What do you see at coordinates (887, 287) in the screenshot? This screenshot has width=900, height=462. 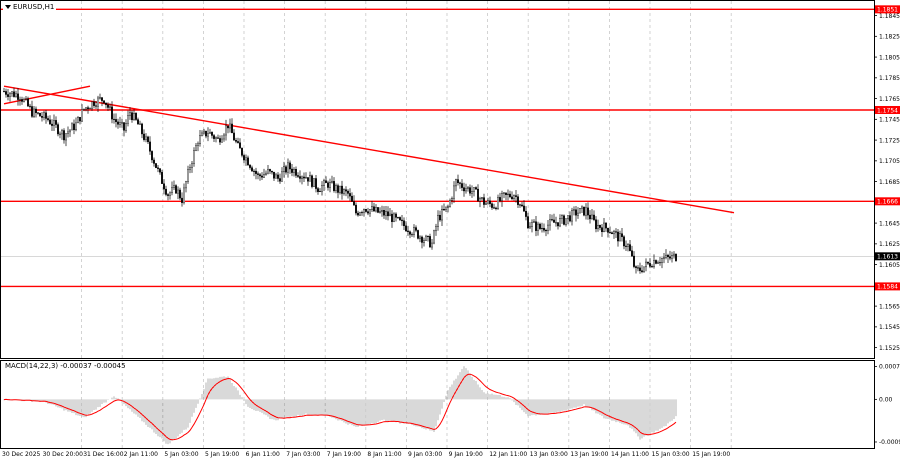 I see `level-label: 1.1584` at bounding box center [887, 287].